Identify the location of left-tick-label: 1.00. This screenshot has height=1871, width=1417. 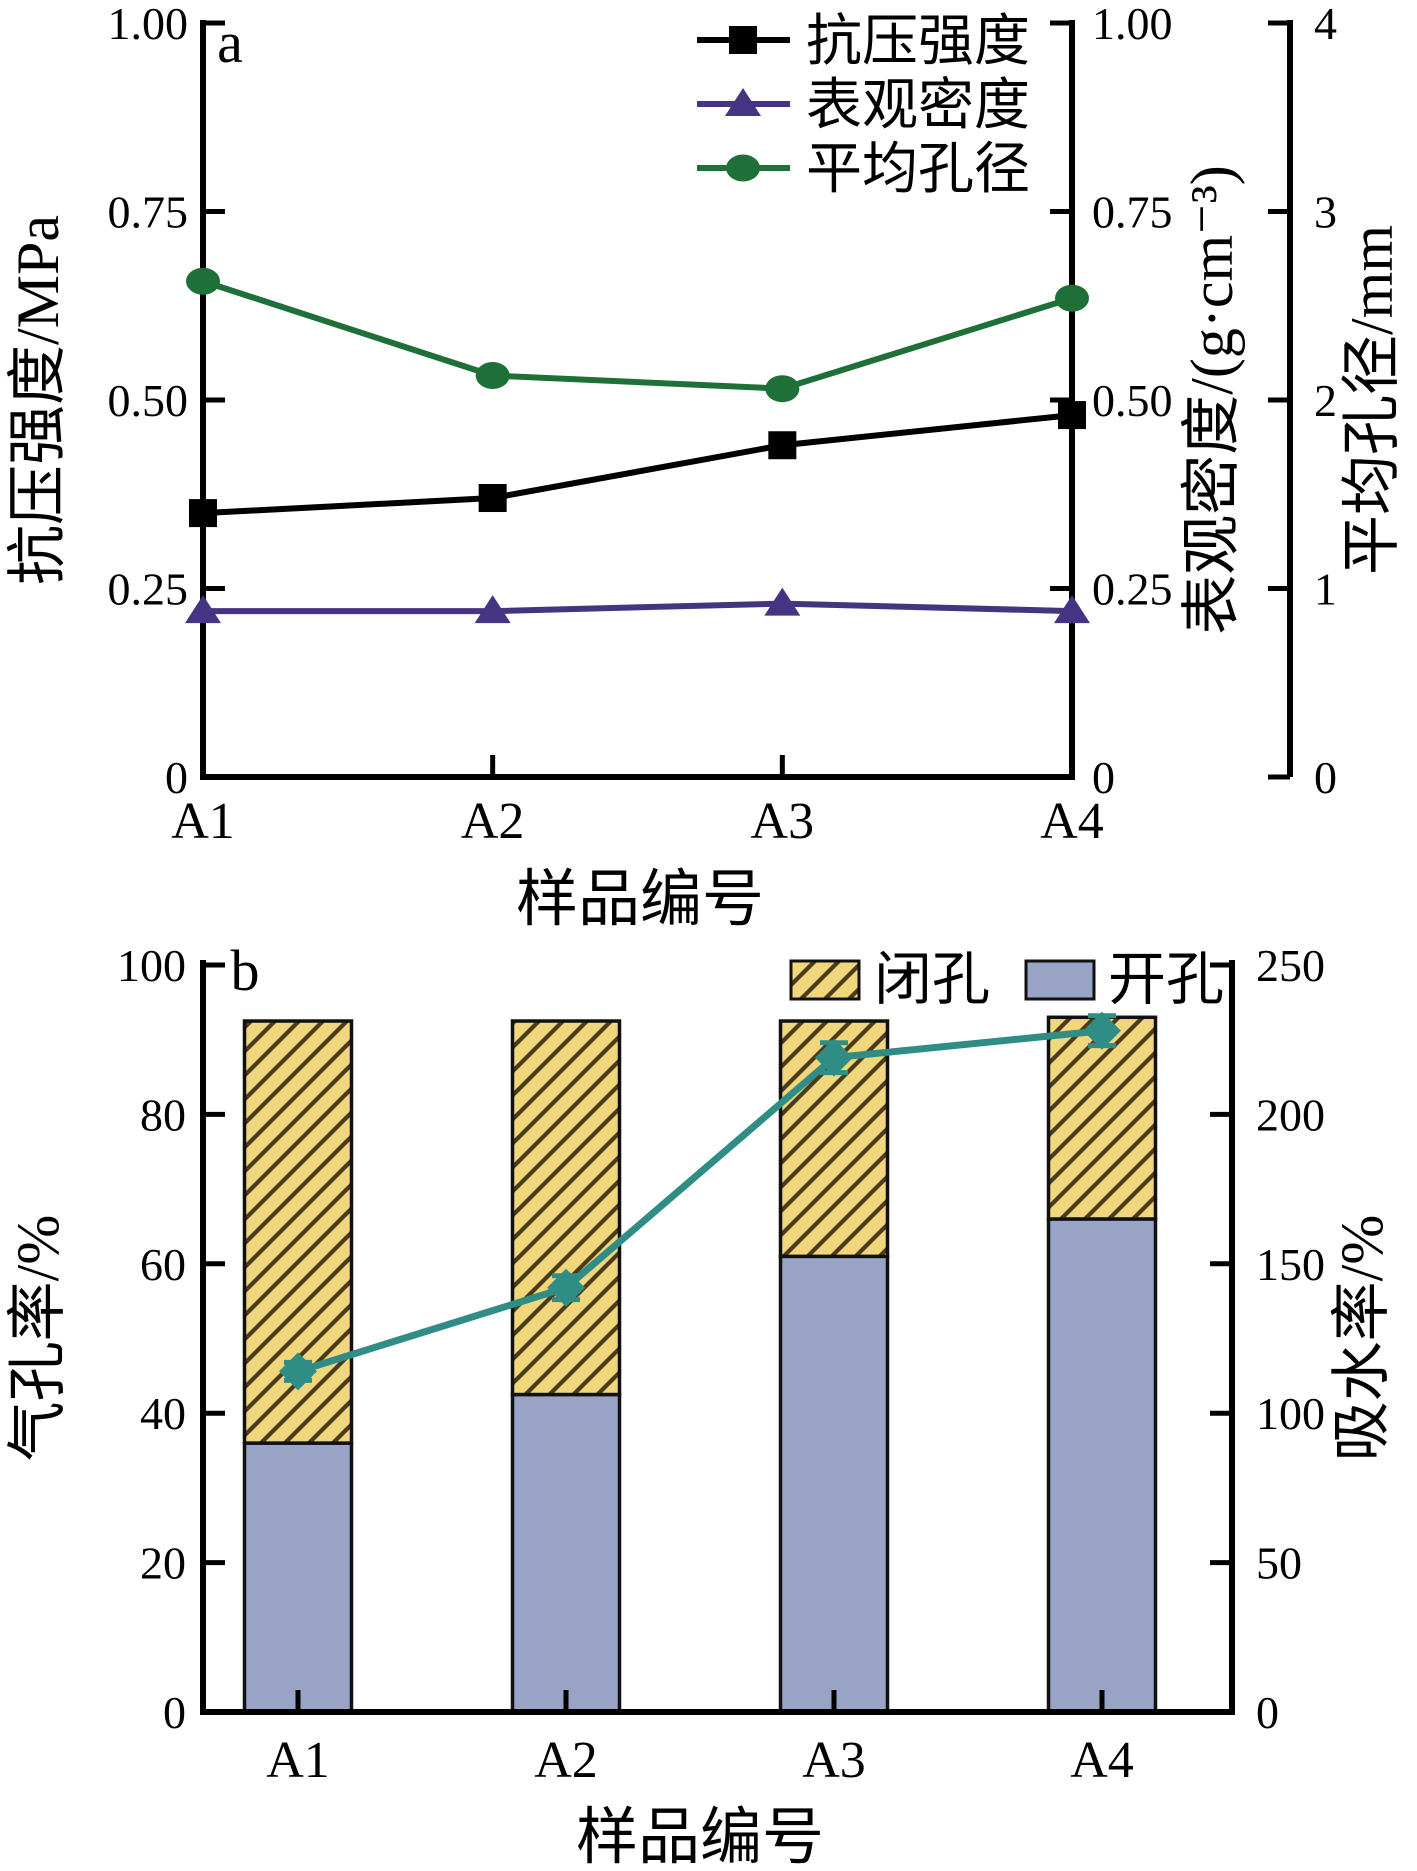
(148, 24).